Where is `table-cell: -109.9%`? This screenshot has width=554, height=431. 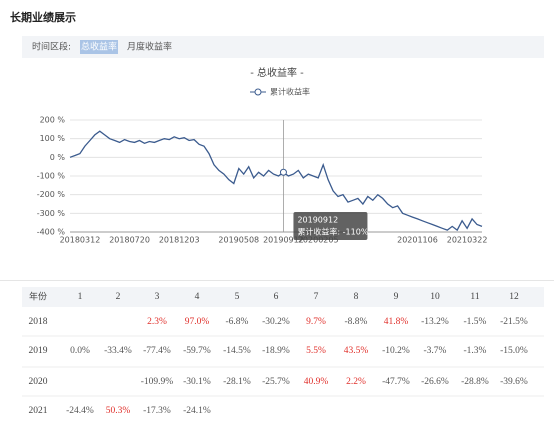 table-cell: -109.9% is located at coordinates (157, 382).